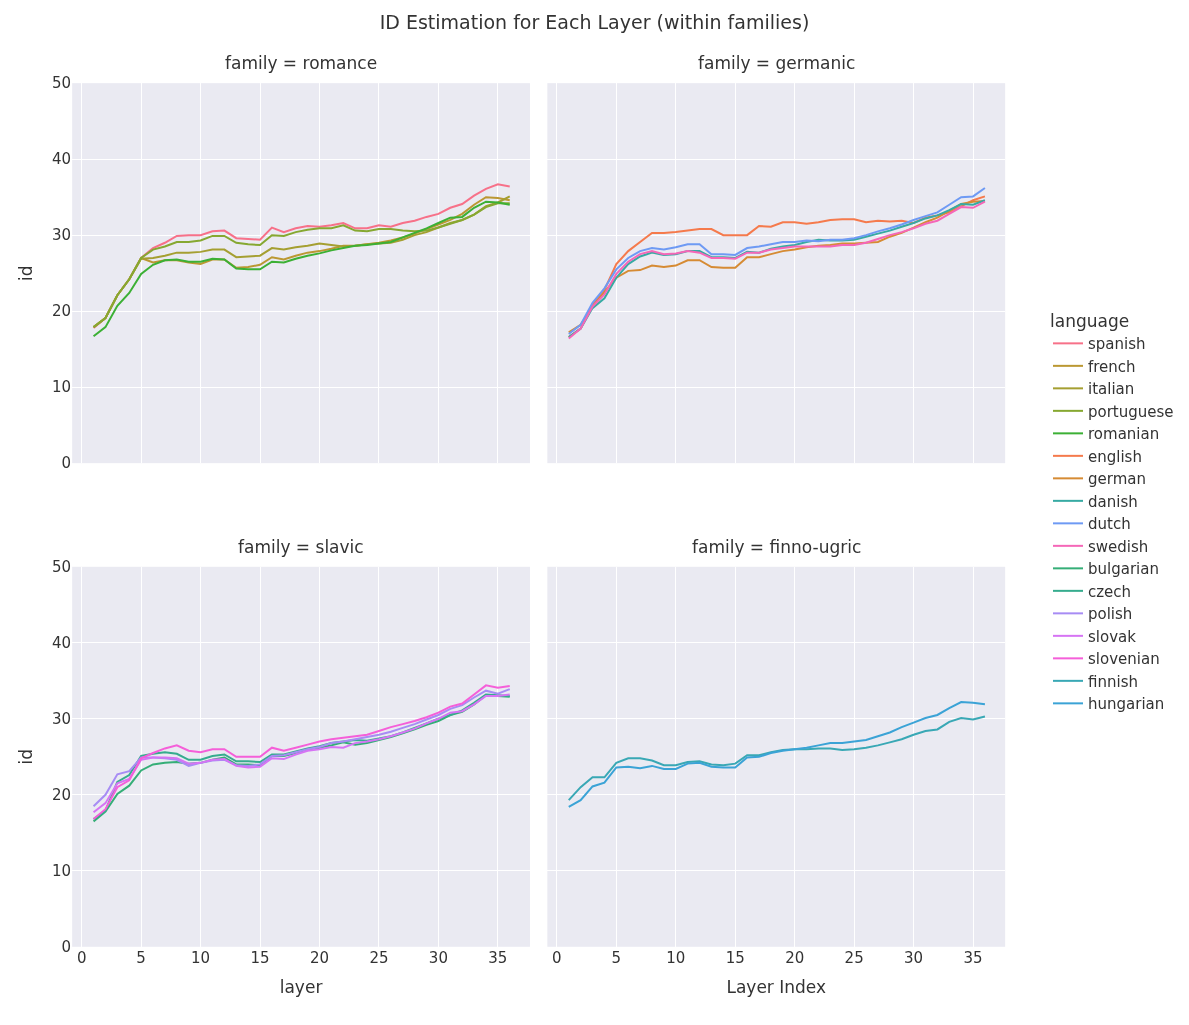  I want to click on legend-label: polish, so click(1110, 614).